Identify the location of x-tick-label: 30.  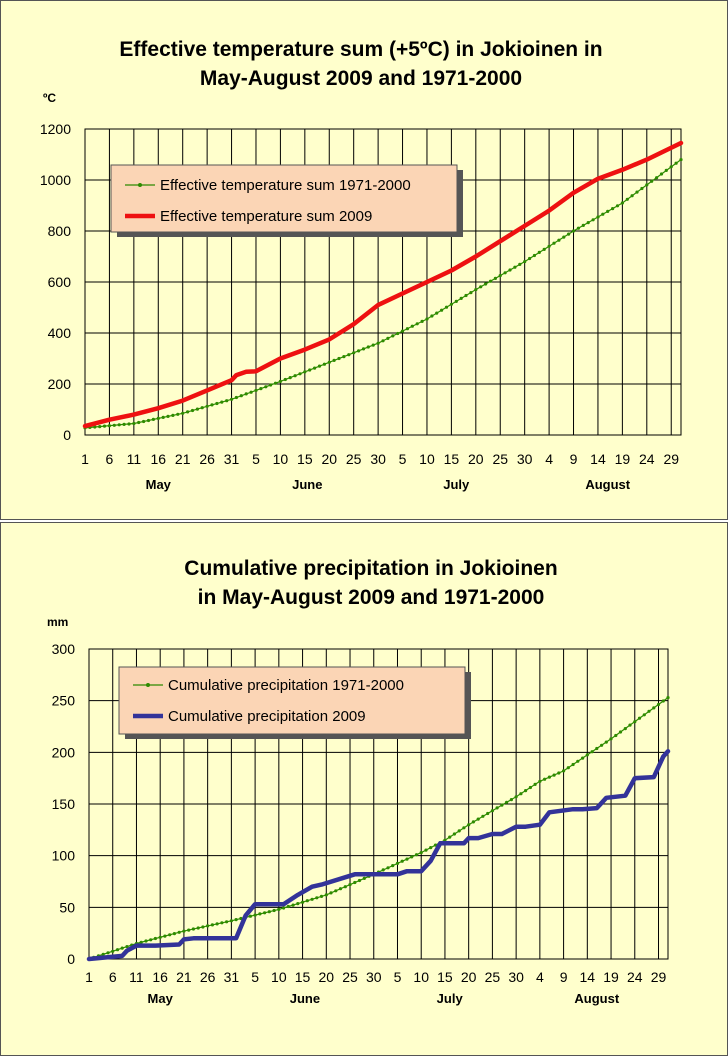
(516, 977).